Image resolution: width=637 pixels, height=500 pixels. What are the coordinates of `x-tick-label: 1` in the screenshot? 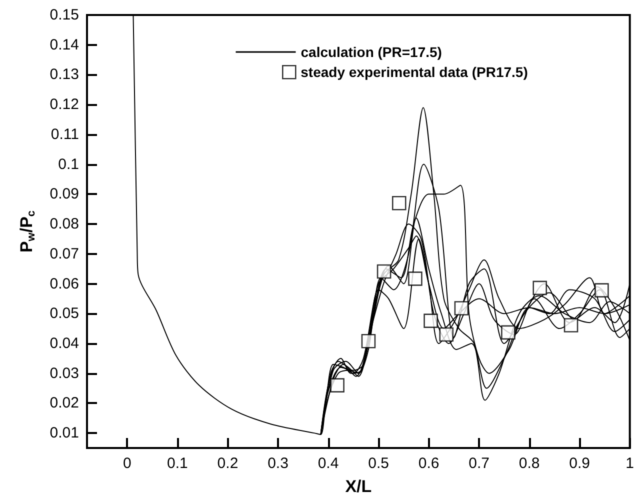 It's located at (630, 463).